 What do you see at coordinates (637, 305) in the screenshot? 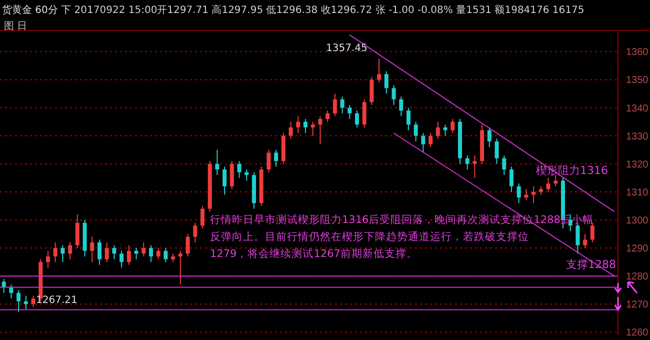
I see `y-tick-label: 1270` at bounding box center [637, 305].